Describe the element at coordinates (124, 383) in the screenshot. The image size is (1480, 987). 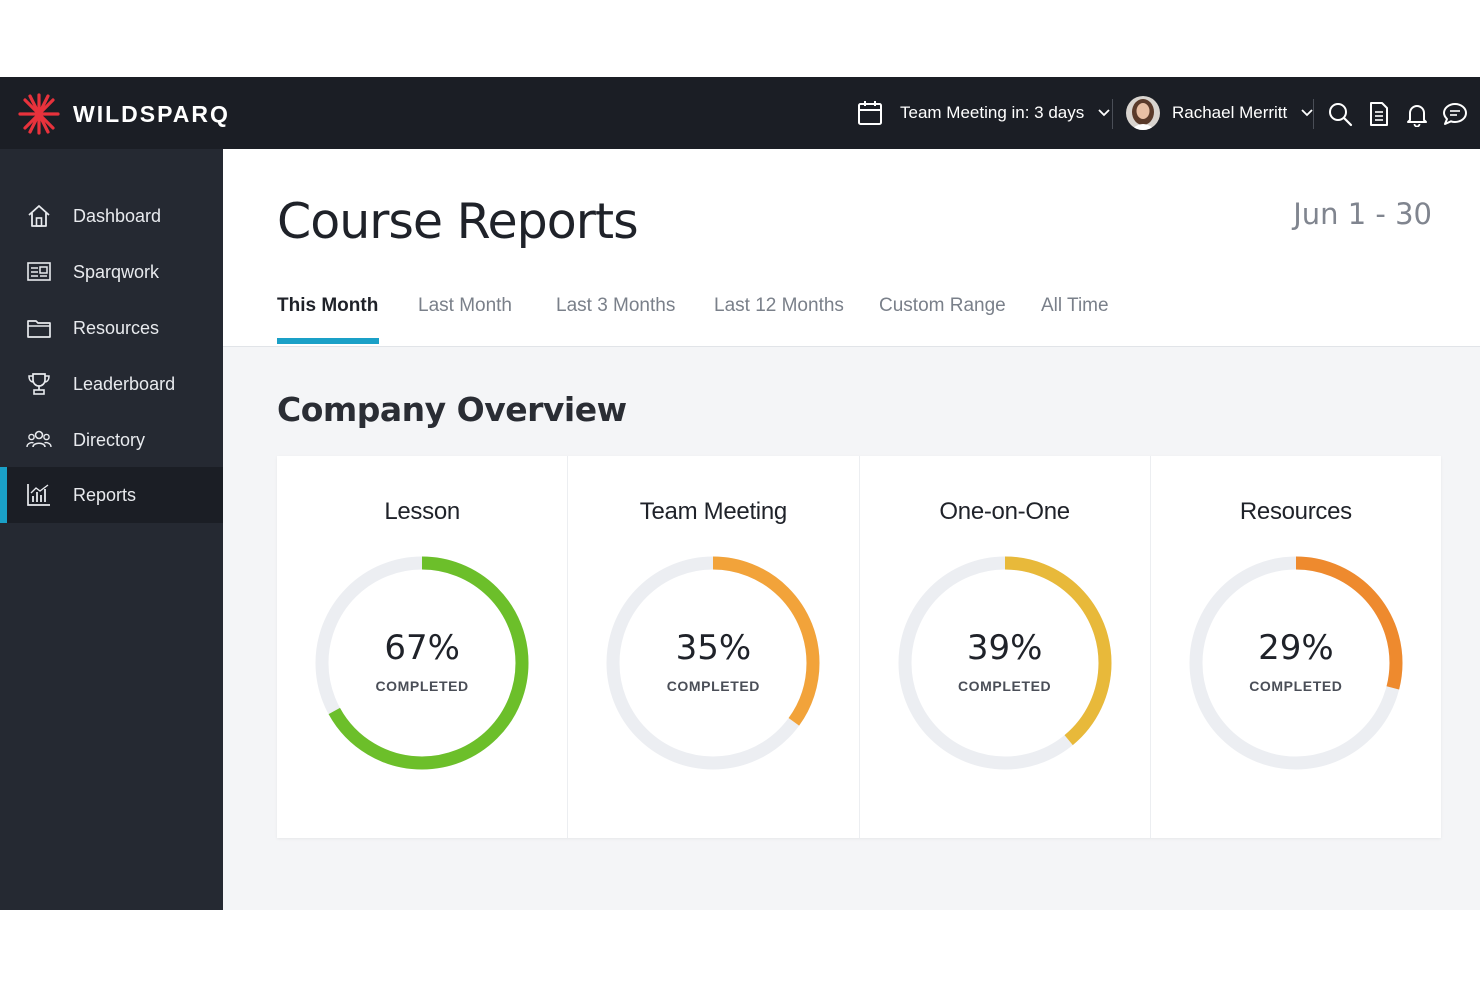
I see `sidebar-item-label: Leaderboard` at that location.